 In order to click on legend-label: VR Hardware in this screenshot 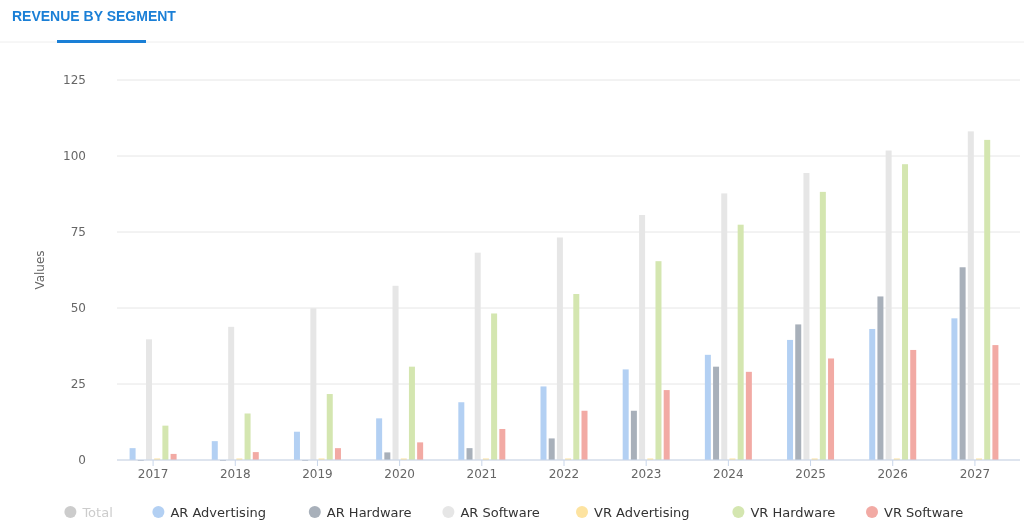, I will do `click(793, 512)`.